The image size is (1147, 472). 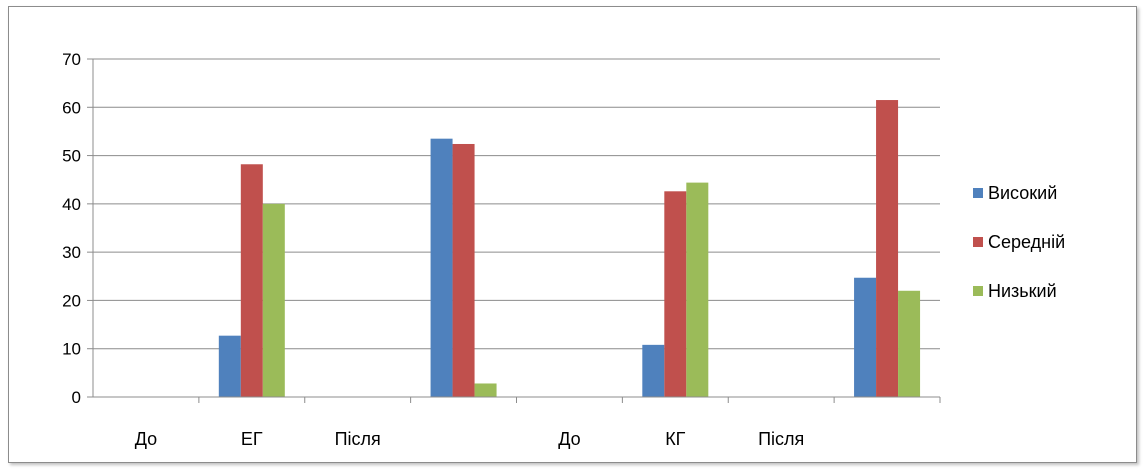 What do you see at coordinates (71, 204) in the screenshot?
I see `y-tick-label: 40` at bounding box center [71, 204].